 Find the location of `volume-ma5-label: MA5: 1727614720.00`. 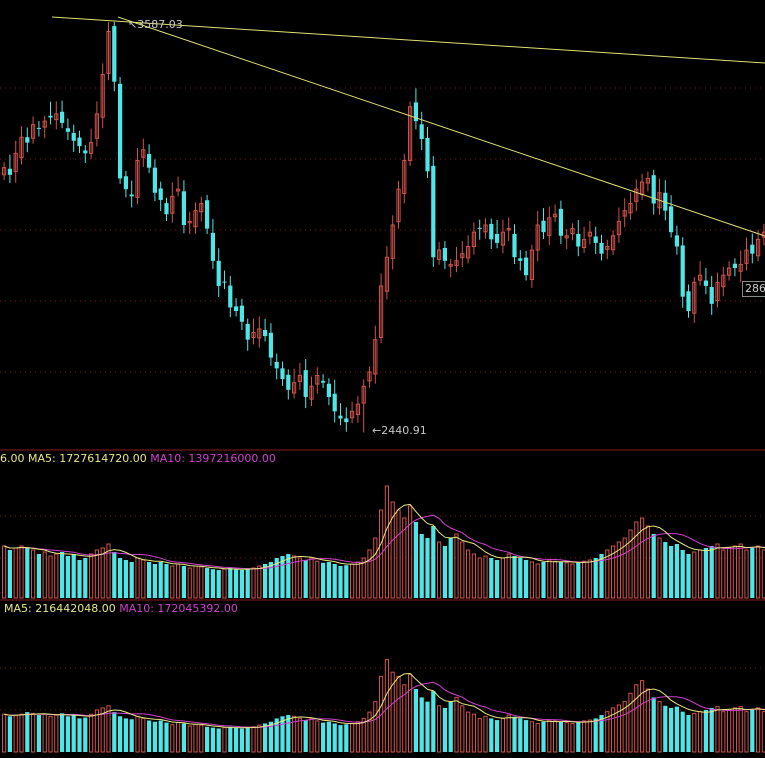

volume-ma5-label: MA5: 1727614720.00 is located at coordinates (87, 458).